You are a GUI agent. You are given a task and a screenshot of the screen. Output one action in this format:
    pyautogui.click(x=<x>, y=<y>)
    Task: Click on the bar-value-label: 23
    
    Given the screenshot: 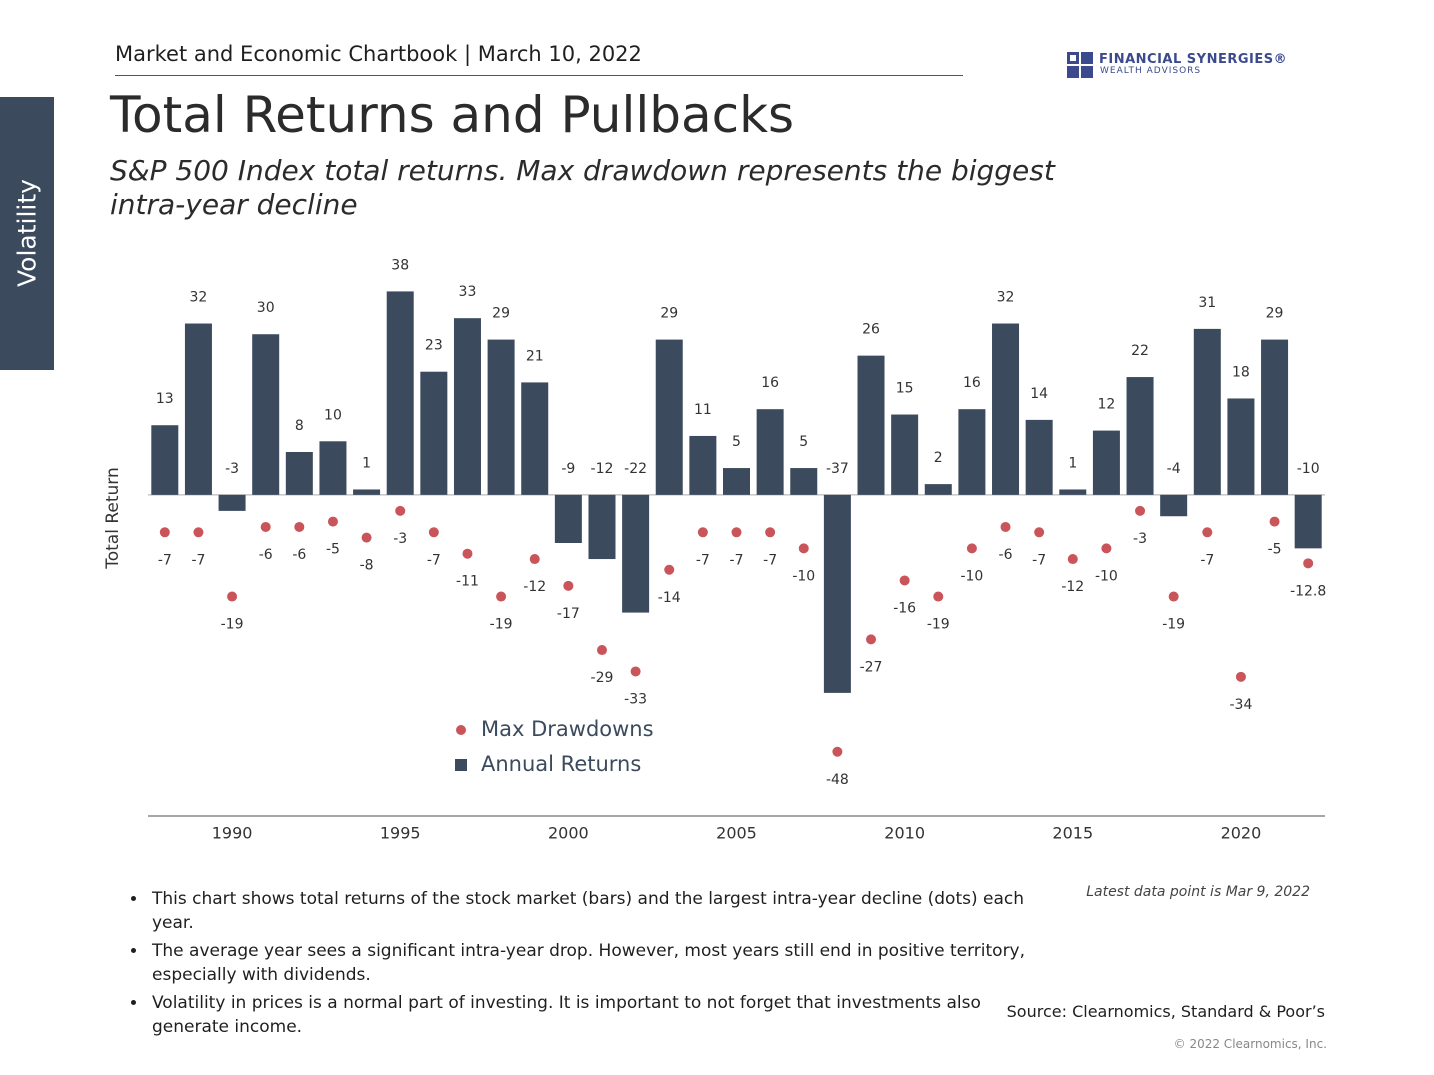 What is the action you would take?
    pyautogui.click(x=434, y=346)
    